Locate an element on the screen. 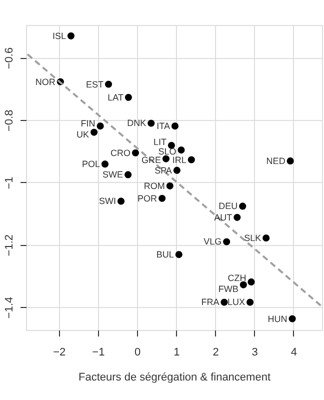  annotation: HUN is located at coordinates (278, 319).